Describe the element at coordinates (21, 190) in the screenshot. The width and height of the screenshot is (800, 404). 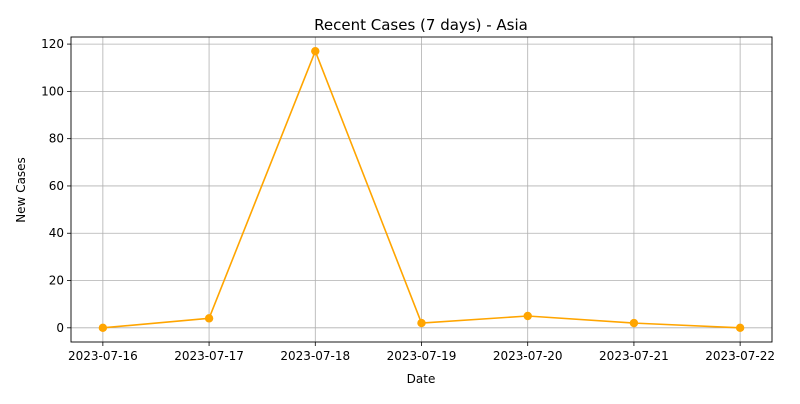
I see `y-axis-label: New Cases` at that location.